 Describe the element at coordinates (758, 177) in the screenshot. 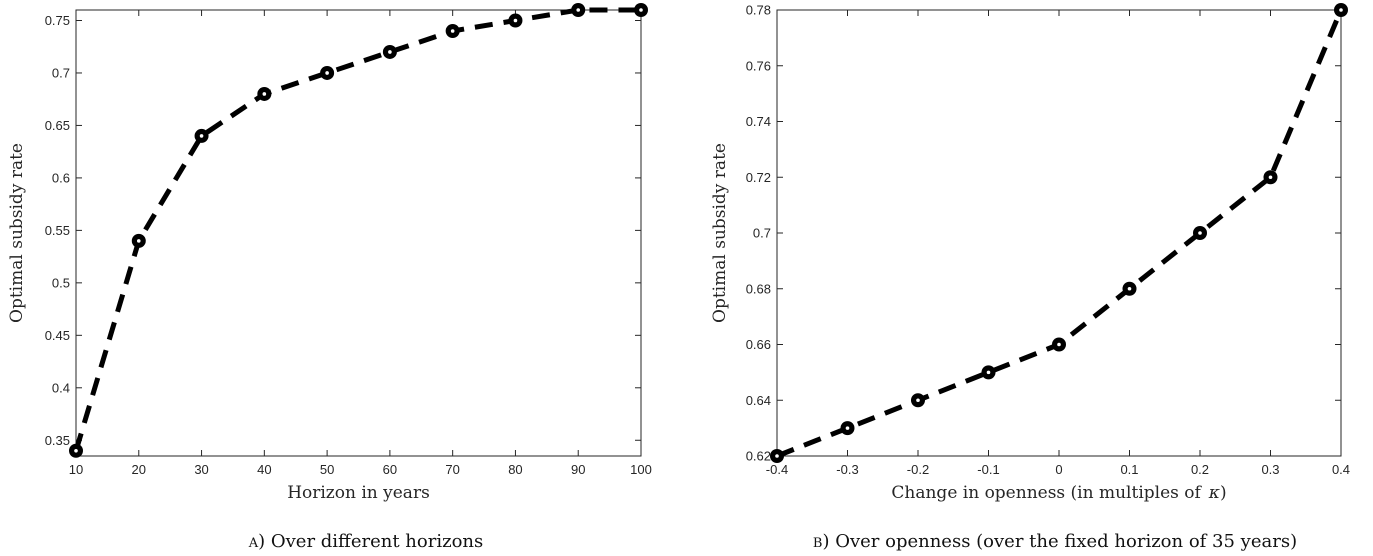

I see `y-tick-label: 0.72` at that location.